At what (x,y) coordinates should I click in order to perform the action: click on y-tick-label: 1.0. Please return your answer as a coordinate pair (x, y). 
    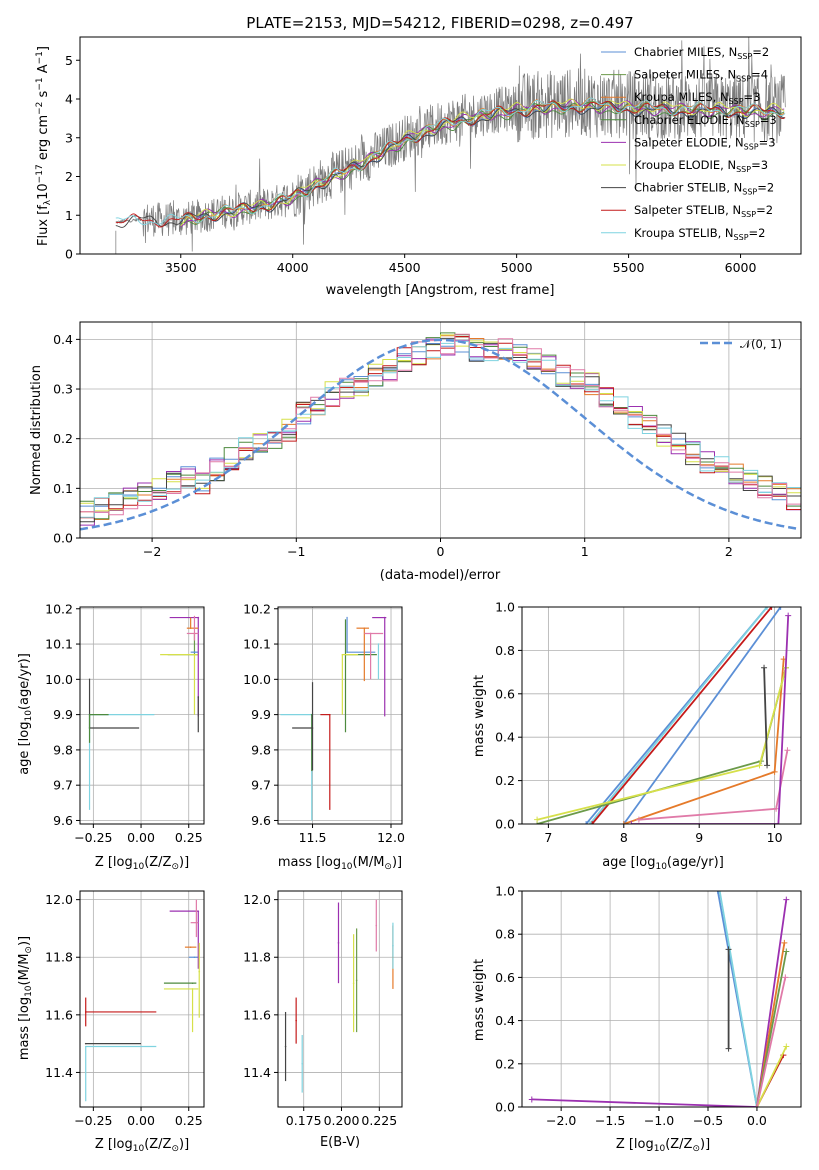
    Looking at the image, I should click on (505, 891).